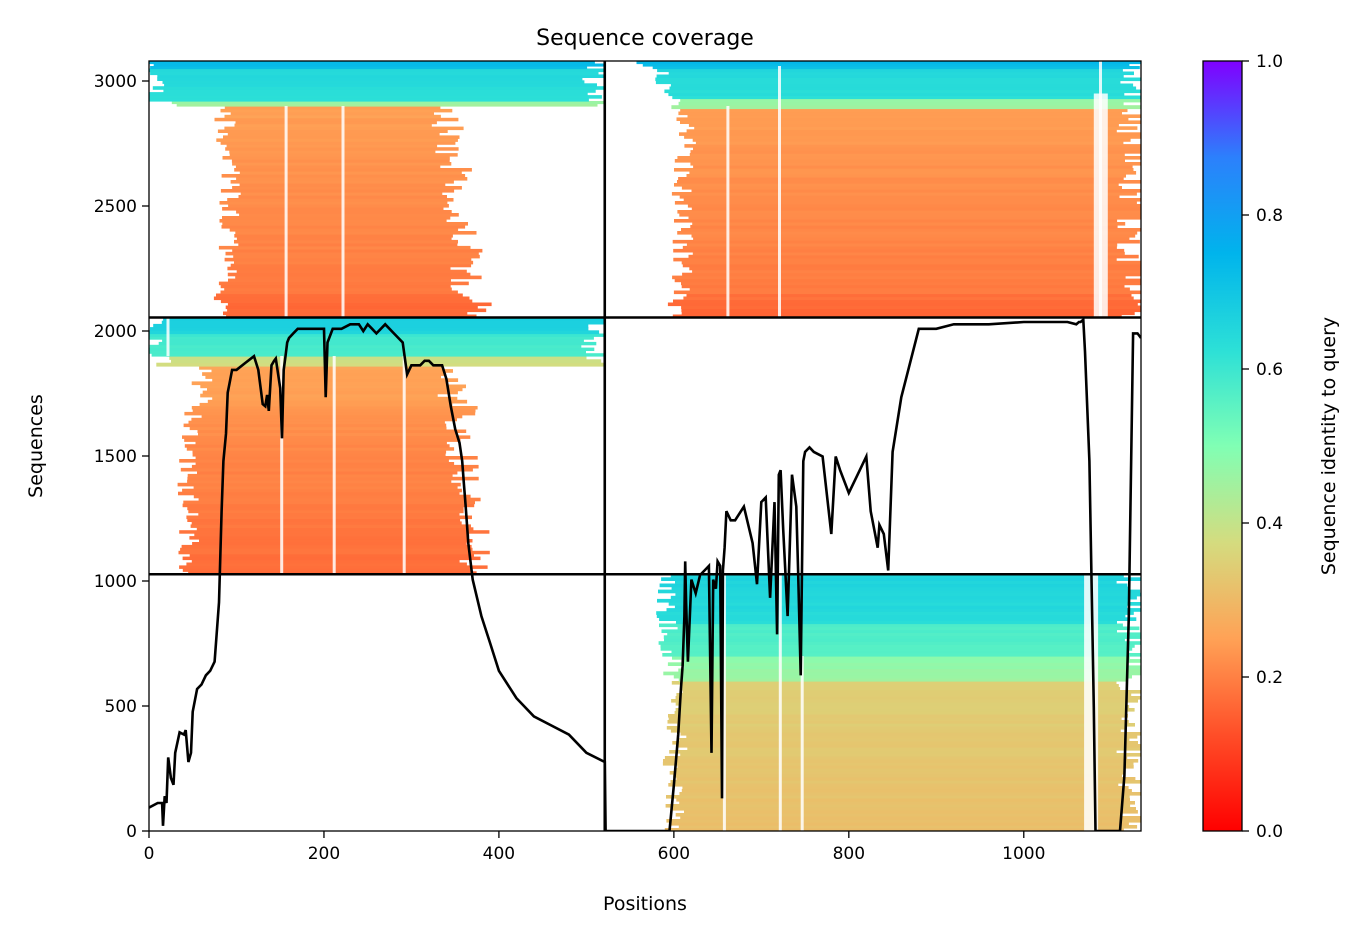 This screenshot has width=1364, height=943. Describe the element at coordinates (499, 854) in the screenshot. I see `x-tick-label: 400` at that location.